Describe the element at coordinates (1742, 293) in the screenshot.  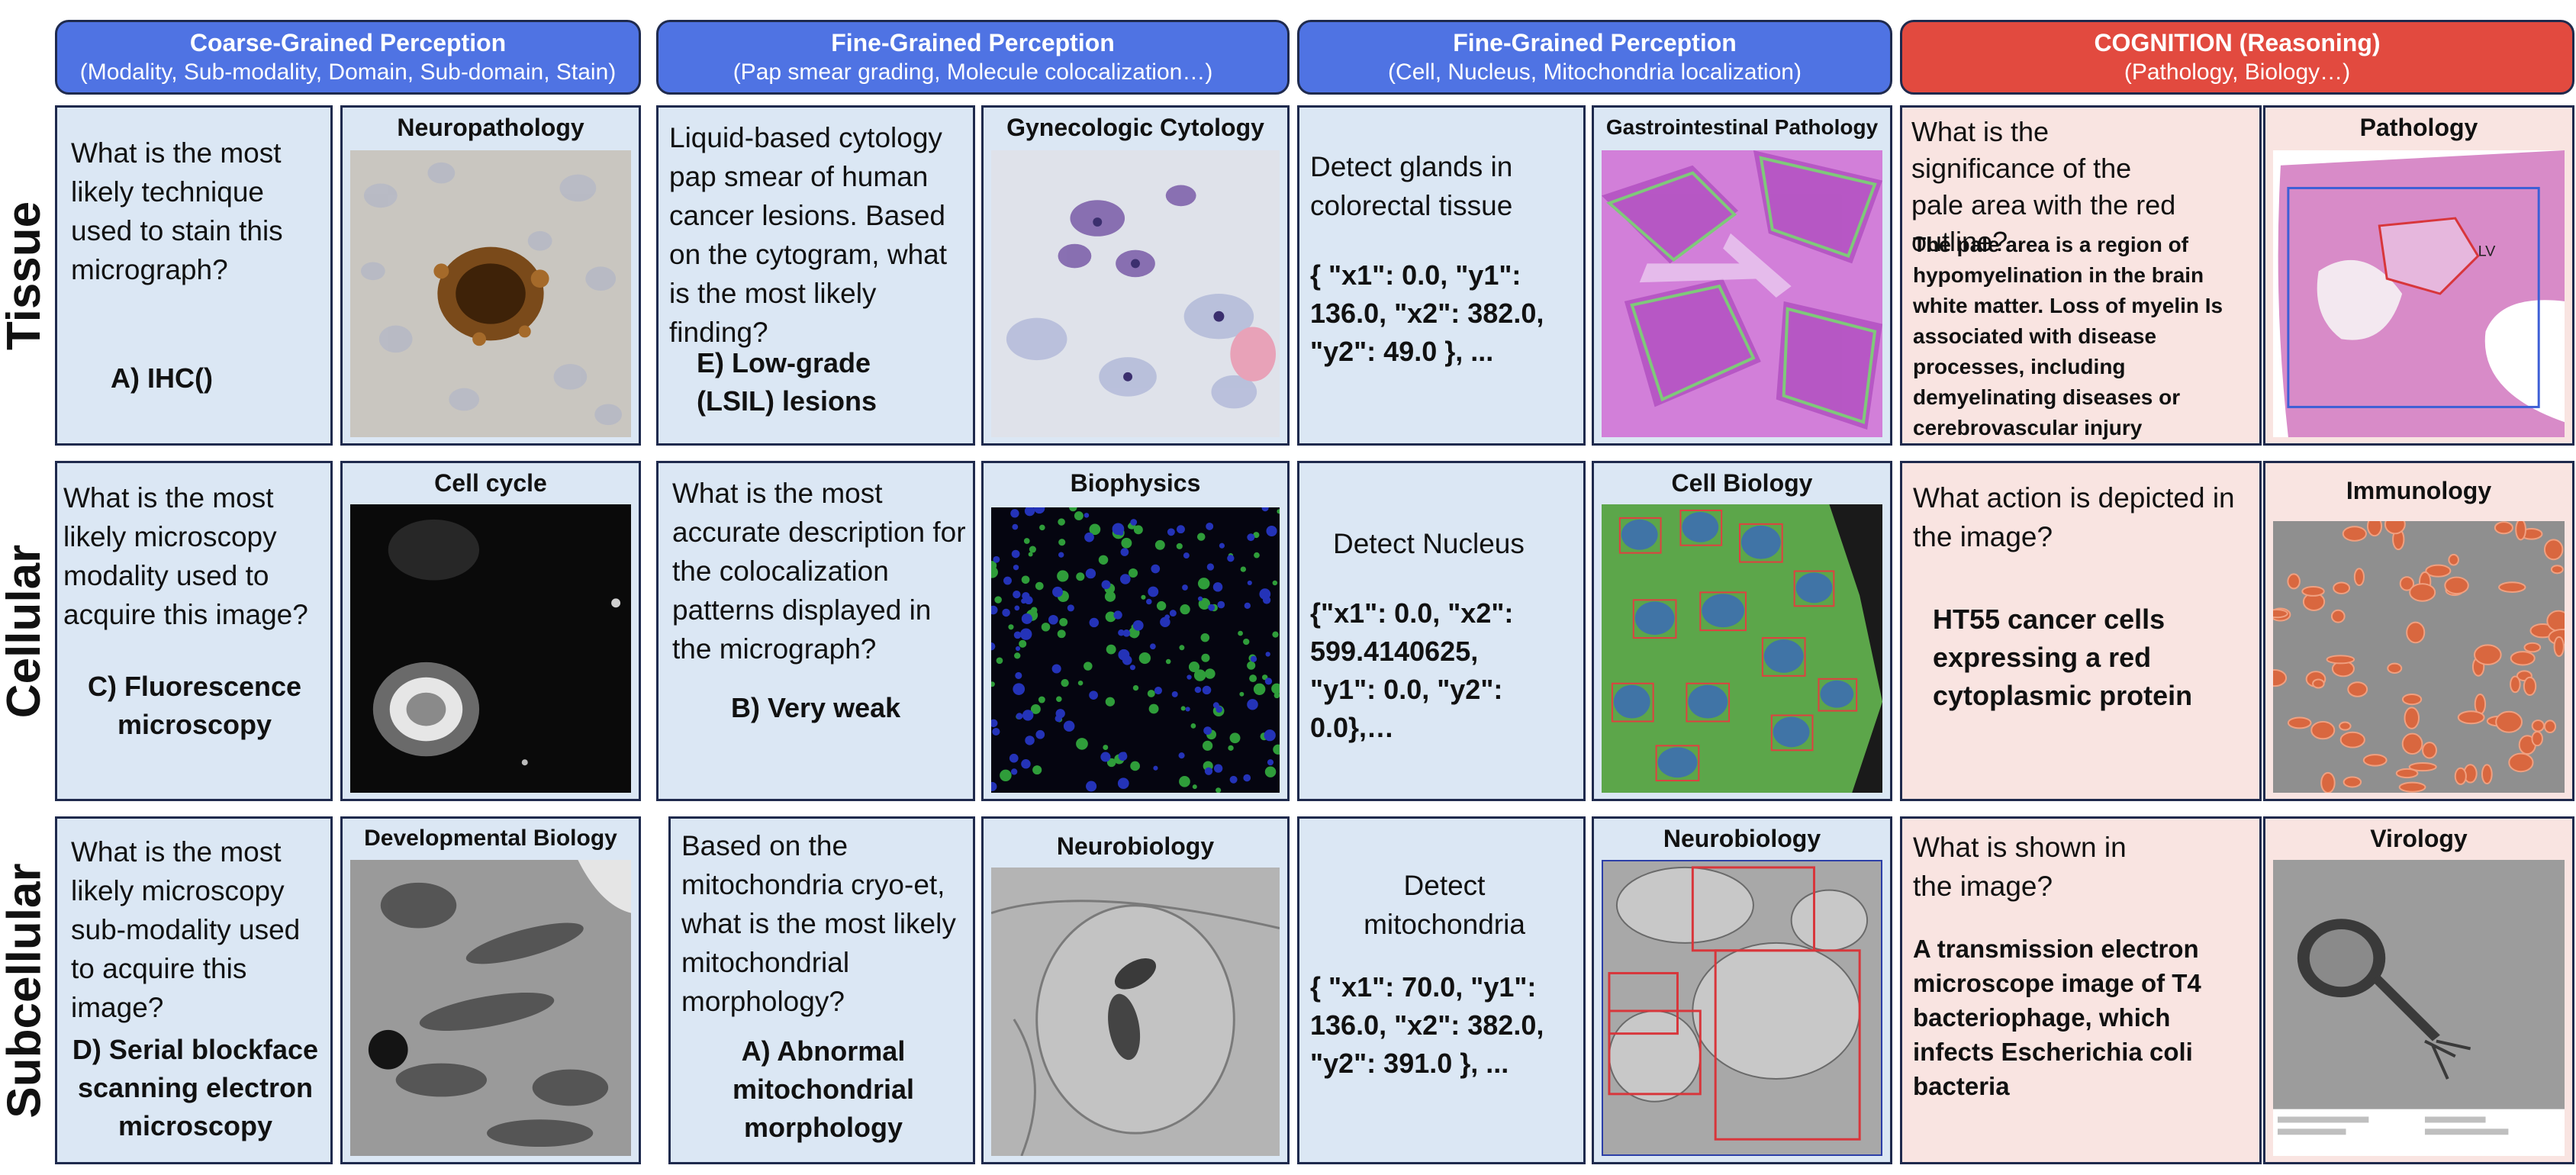
I see `gastrointestinal-pathology-micrograph` at that location.